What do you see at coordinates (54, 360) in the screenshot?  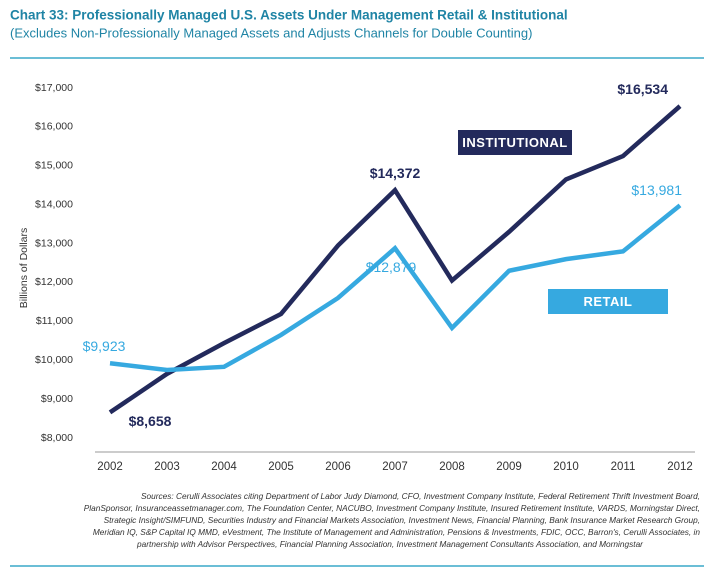 I see `y-tick-label: $10,000` at bounding box center [54, 360].